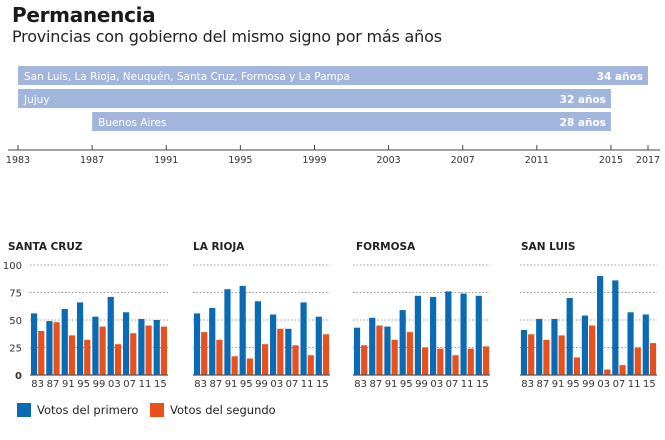 This screenshot has height=440, width=665. I want to click on legend-label-first: Votos del primero, so click(87, 410).